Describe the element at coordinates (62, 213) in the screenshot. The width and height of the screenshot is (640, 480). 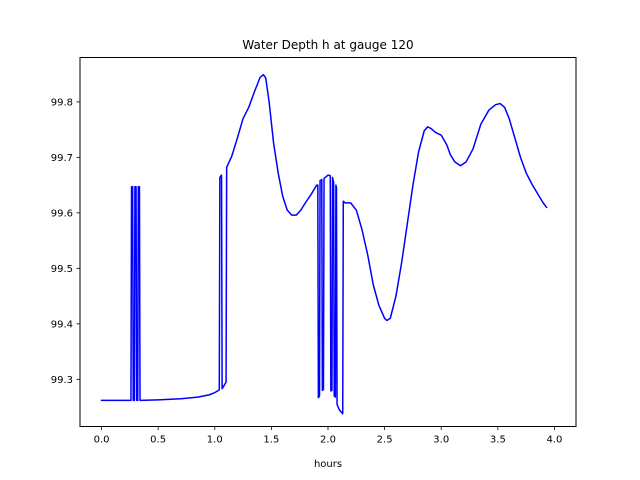
I see `y-tick-label: 99.6` at that location.